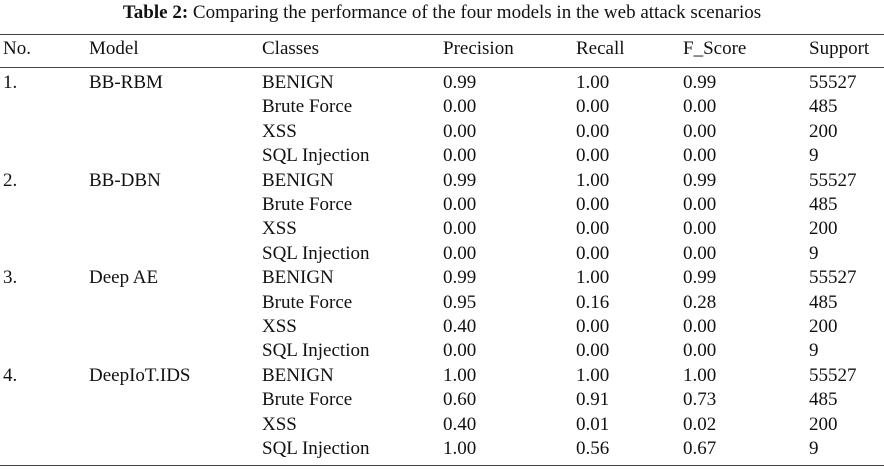 This screenshot has height=470, width=884. I want to click on model-name: BB-RBM, so click(126, 82).